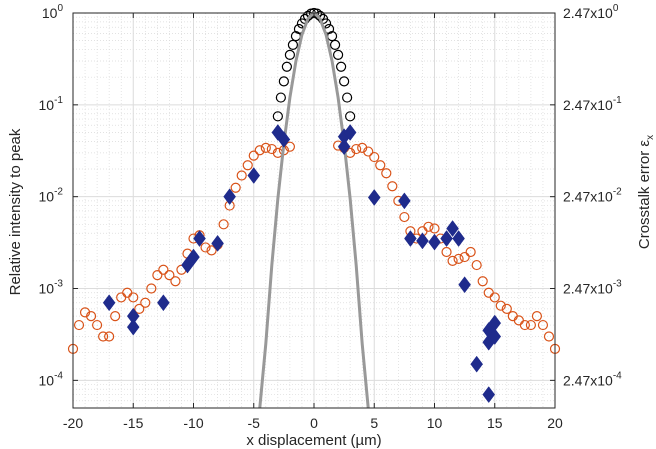  Describe the element at coordinates (591, 12) in the screenshot. I see `y-tick-label-right: 2.47x100` at that location.